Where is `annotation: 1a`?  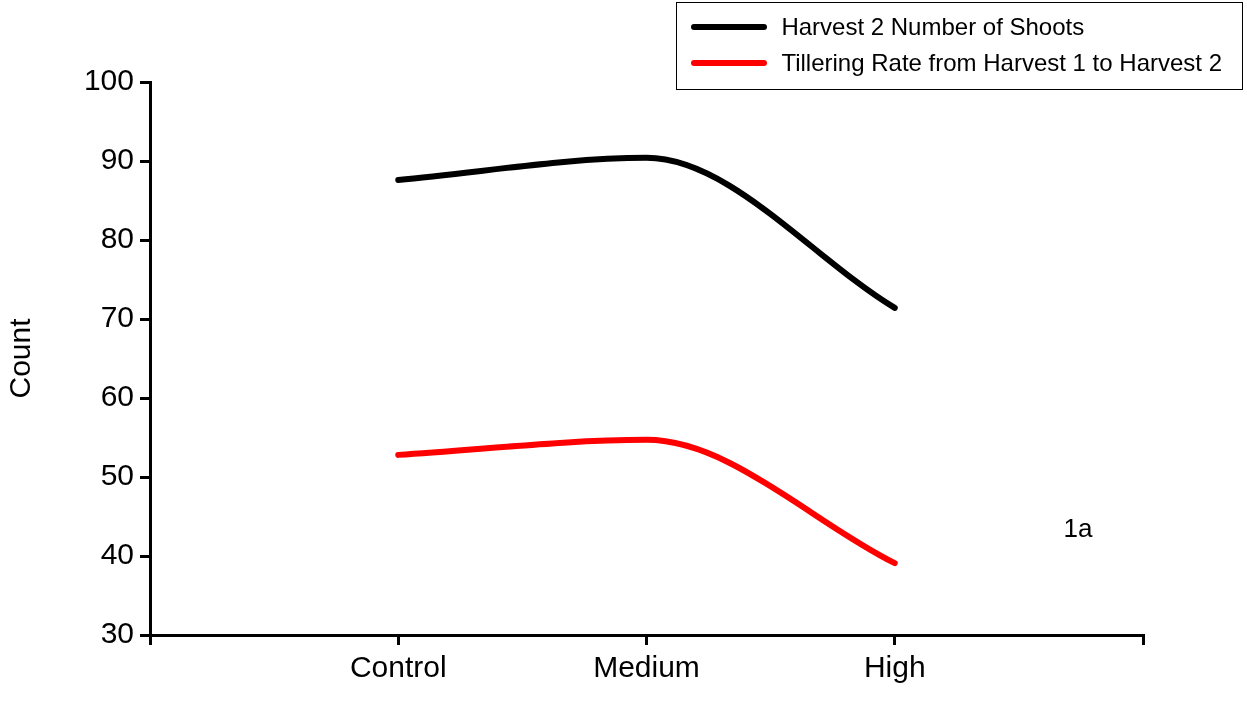 annotation: 1a is located at coordinates (1078, 529).